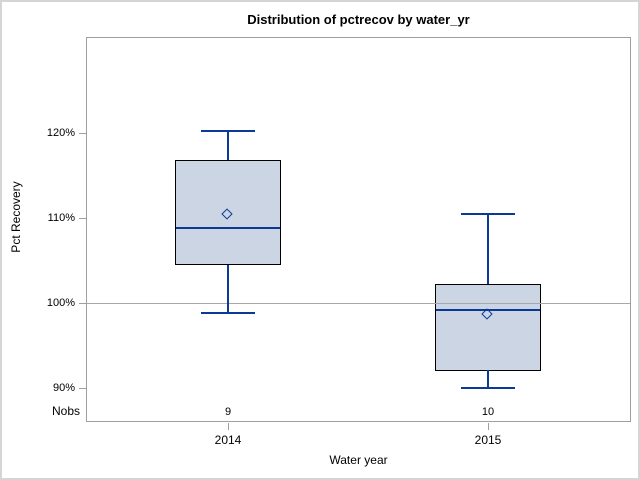 This screenshot has width=640, height=480. I want to click on x-axis-title: Water year, so click(358, 460).